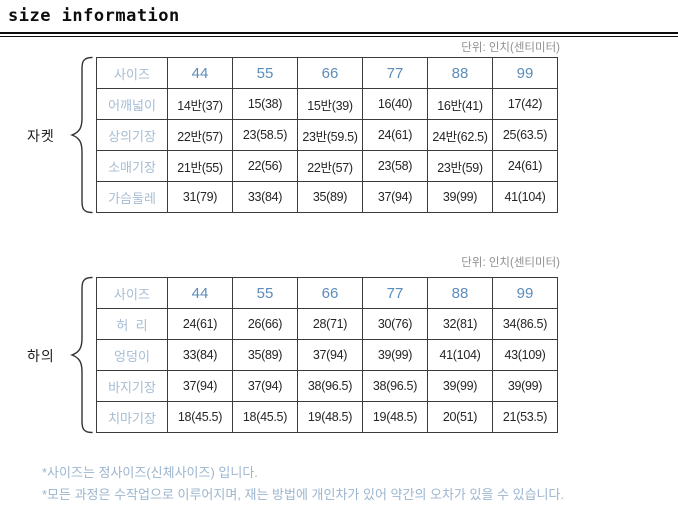  Describe the element at coordinates (265, 324) in the screenshot. I see `measurement-value: 26(66)` at that location.